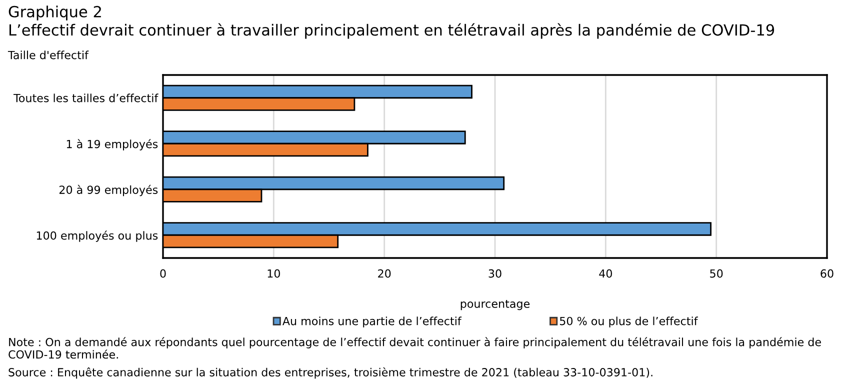  I want to click on x-tick-label: 40, so click(605, 273).